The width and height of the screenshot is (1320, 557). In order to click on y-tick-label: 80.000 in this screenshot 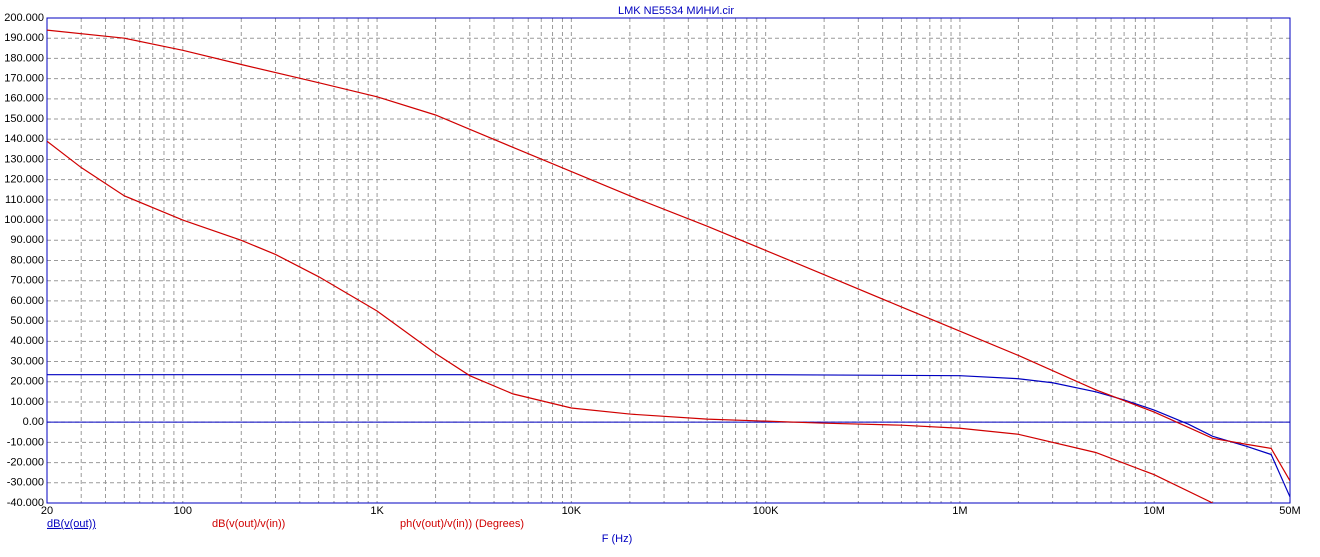, I will do `click(27, 260)`.